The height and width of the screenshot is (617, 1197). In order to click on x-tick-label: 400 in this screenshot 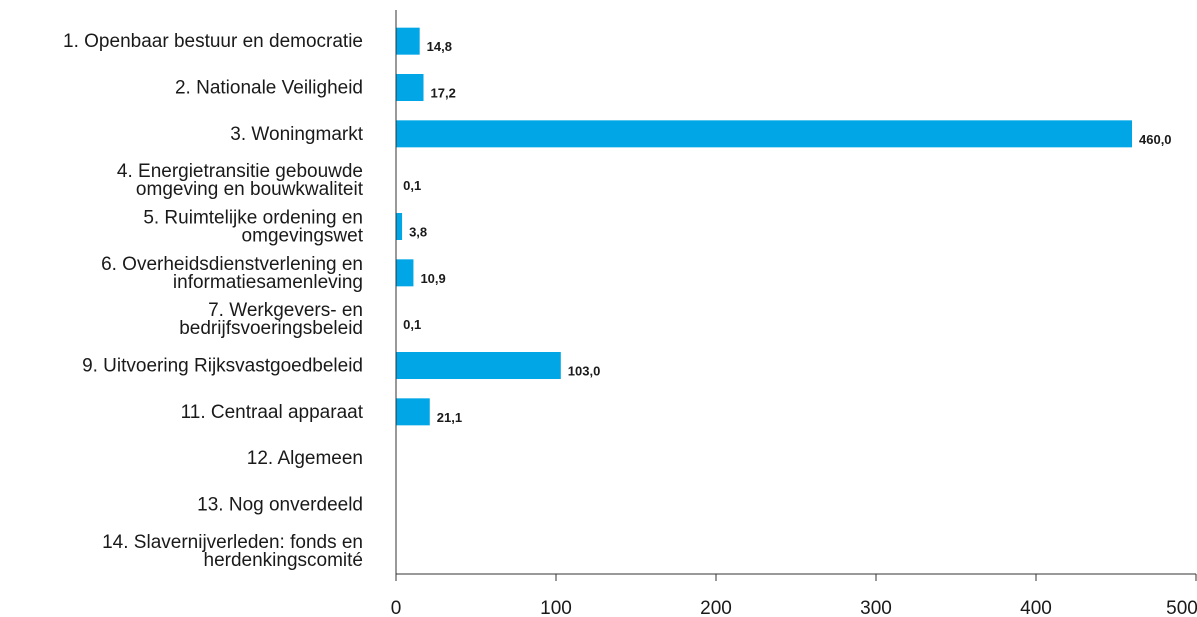, I will do `click(1036, 607)`.